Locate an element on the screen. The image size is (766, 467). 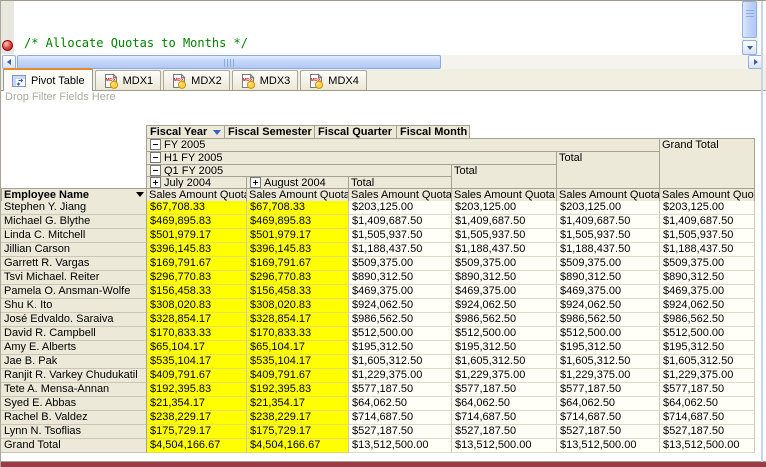
group-label: FY 2005 is located at coordinates (185, 145).